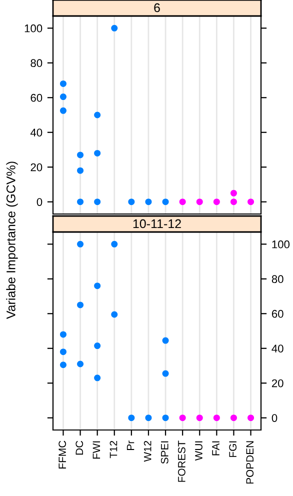  I want to click on x-tick-label: SPEI, so click(164, 452).